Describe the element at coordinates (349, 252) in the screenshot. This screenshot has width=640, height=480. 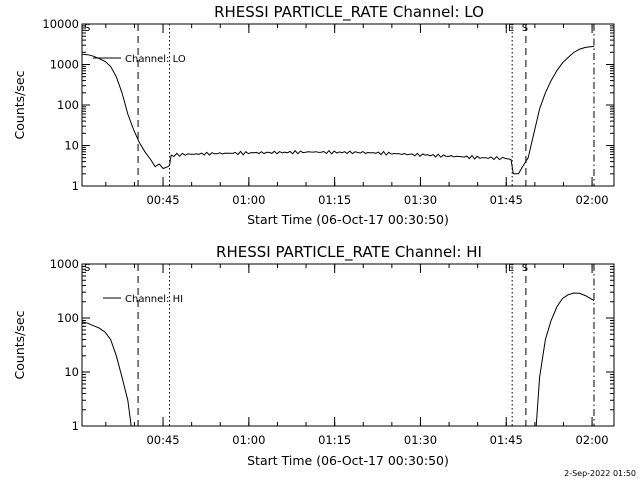
I see `chart-title-hi: RHESSI PARTICLE_RATE Channel: HI` at that location.